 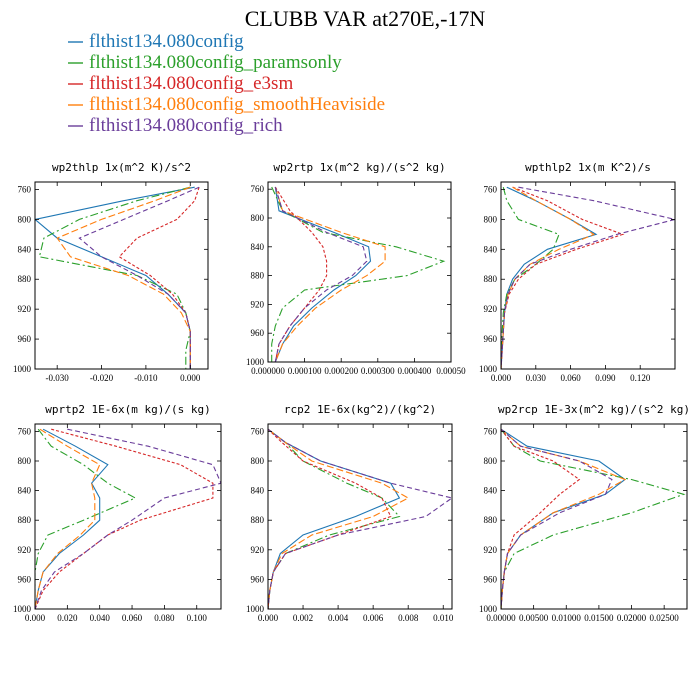 What do you see at coordinates (121, 167) in the screenshot?
I see `panel-title: wp2thlp 1x(m^2 K)/s^2` at bounding box center [121, 167].